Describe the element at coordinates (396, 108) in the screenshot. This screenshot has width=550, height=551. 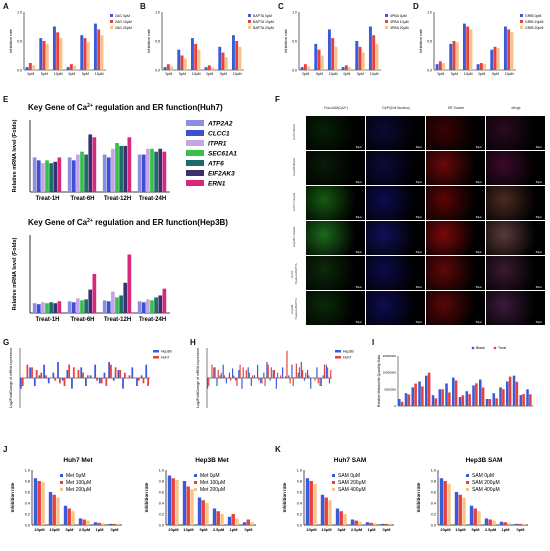
I see `microscopy-column-label: DAPI(Cell Nucleus)` at that location.